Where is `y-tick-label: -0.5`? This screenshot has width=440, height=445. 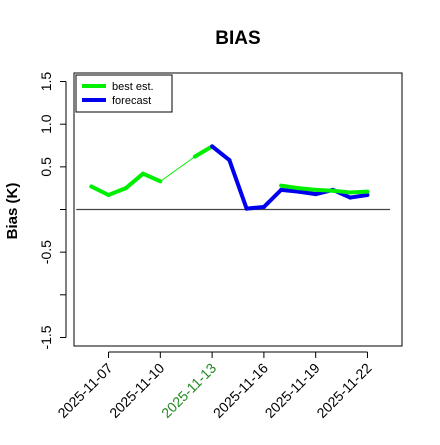 y-tick-label: -0.5 is located at coordinates (46, 252).